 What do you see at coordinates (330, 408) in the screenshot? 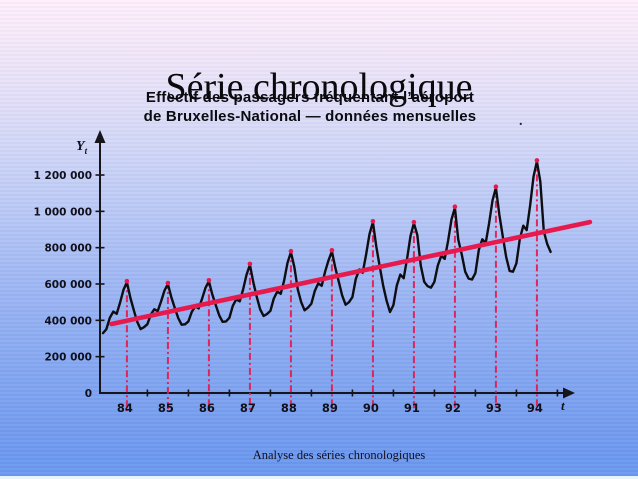
I see `x-tick-label: 89` at bounding box center [330, 408].